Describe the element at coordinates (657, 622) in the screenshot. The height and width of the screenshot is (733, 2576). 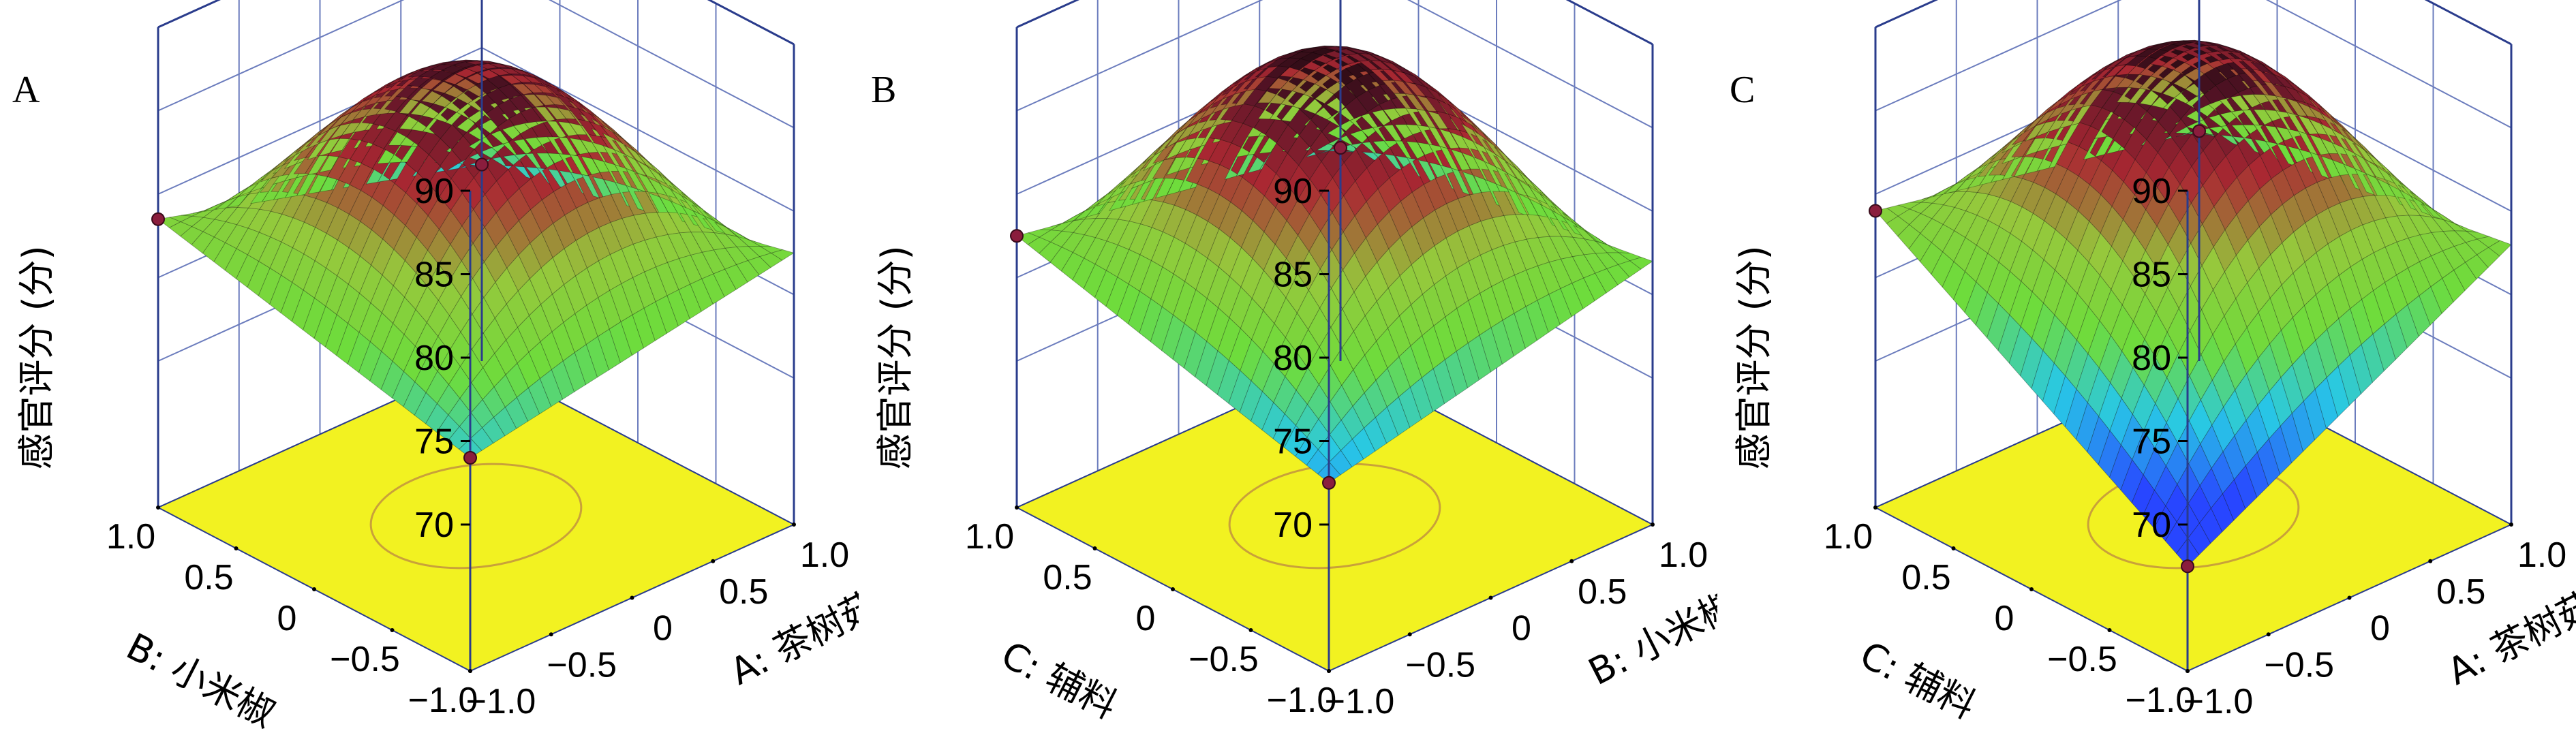
I see `x-axis-ticks-a: −1.0 −0.5 0 0.5 1.0` at that location.